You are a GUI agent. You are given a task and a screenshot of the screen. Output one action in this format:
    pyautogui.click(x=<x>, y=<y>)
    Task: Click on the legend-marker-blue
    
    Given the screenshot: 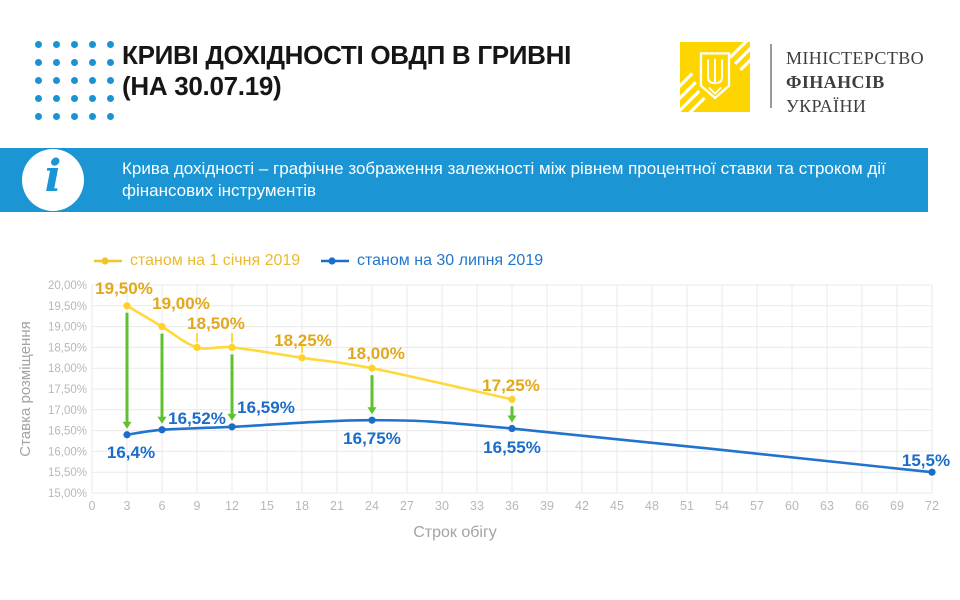 What is the action you would take?
    pyautogui.click(x=335, y=261)
    